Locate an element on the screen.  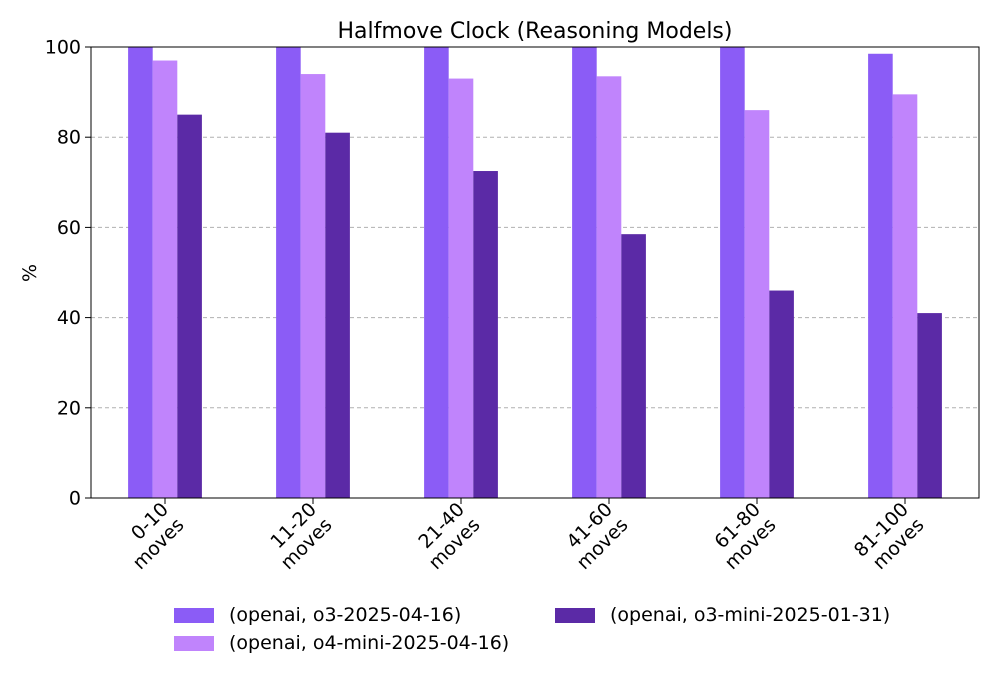
x-tick-label: 81-100moves is located at coordinates (889, 537).